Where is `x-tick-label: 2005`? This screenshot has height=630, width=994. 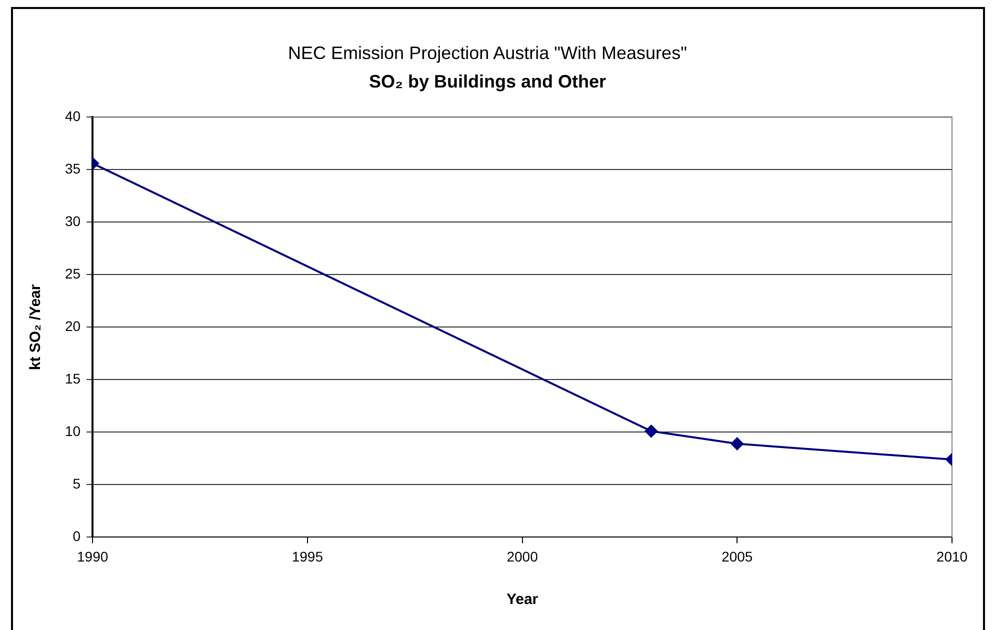
x-tick-label: 2005 is located at coordinates (737, 556).